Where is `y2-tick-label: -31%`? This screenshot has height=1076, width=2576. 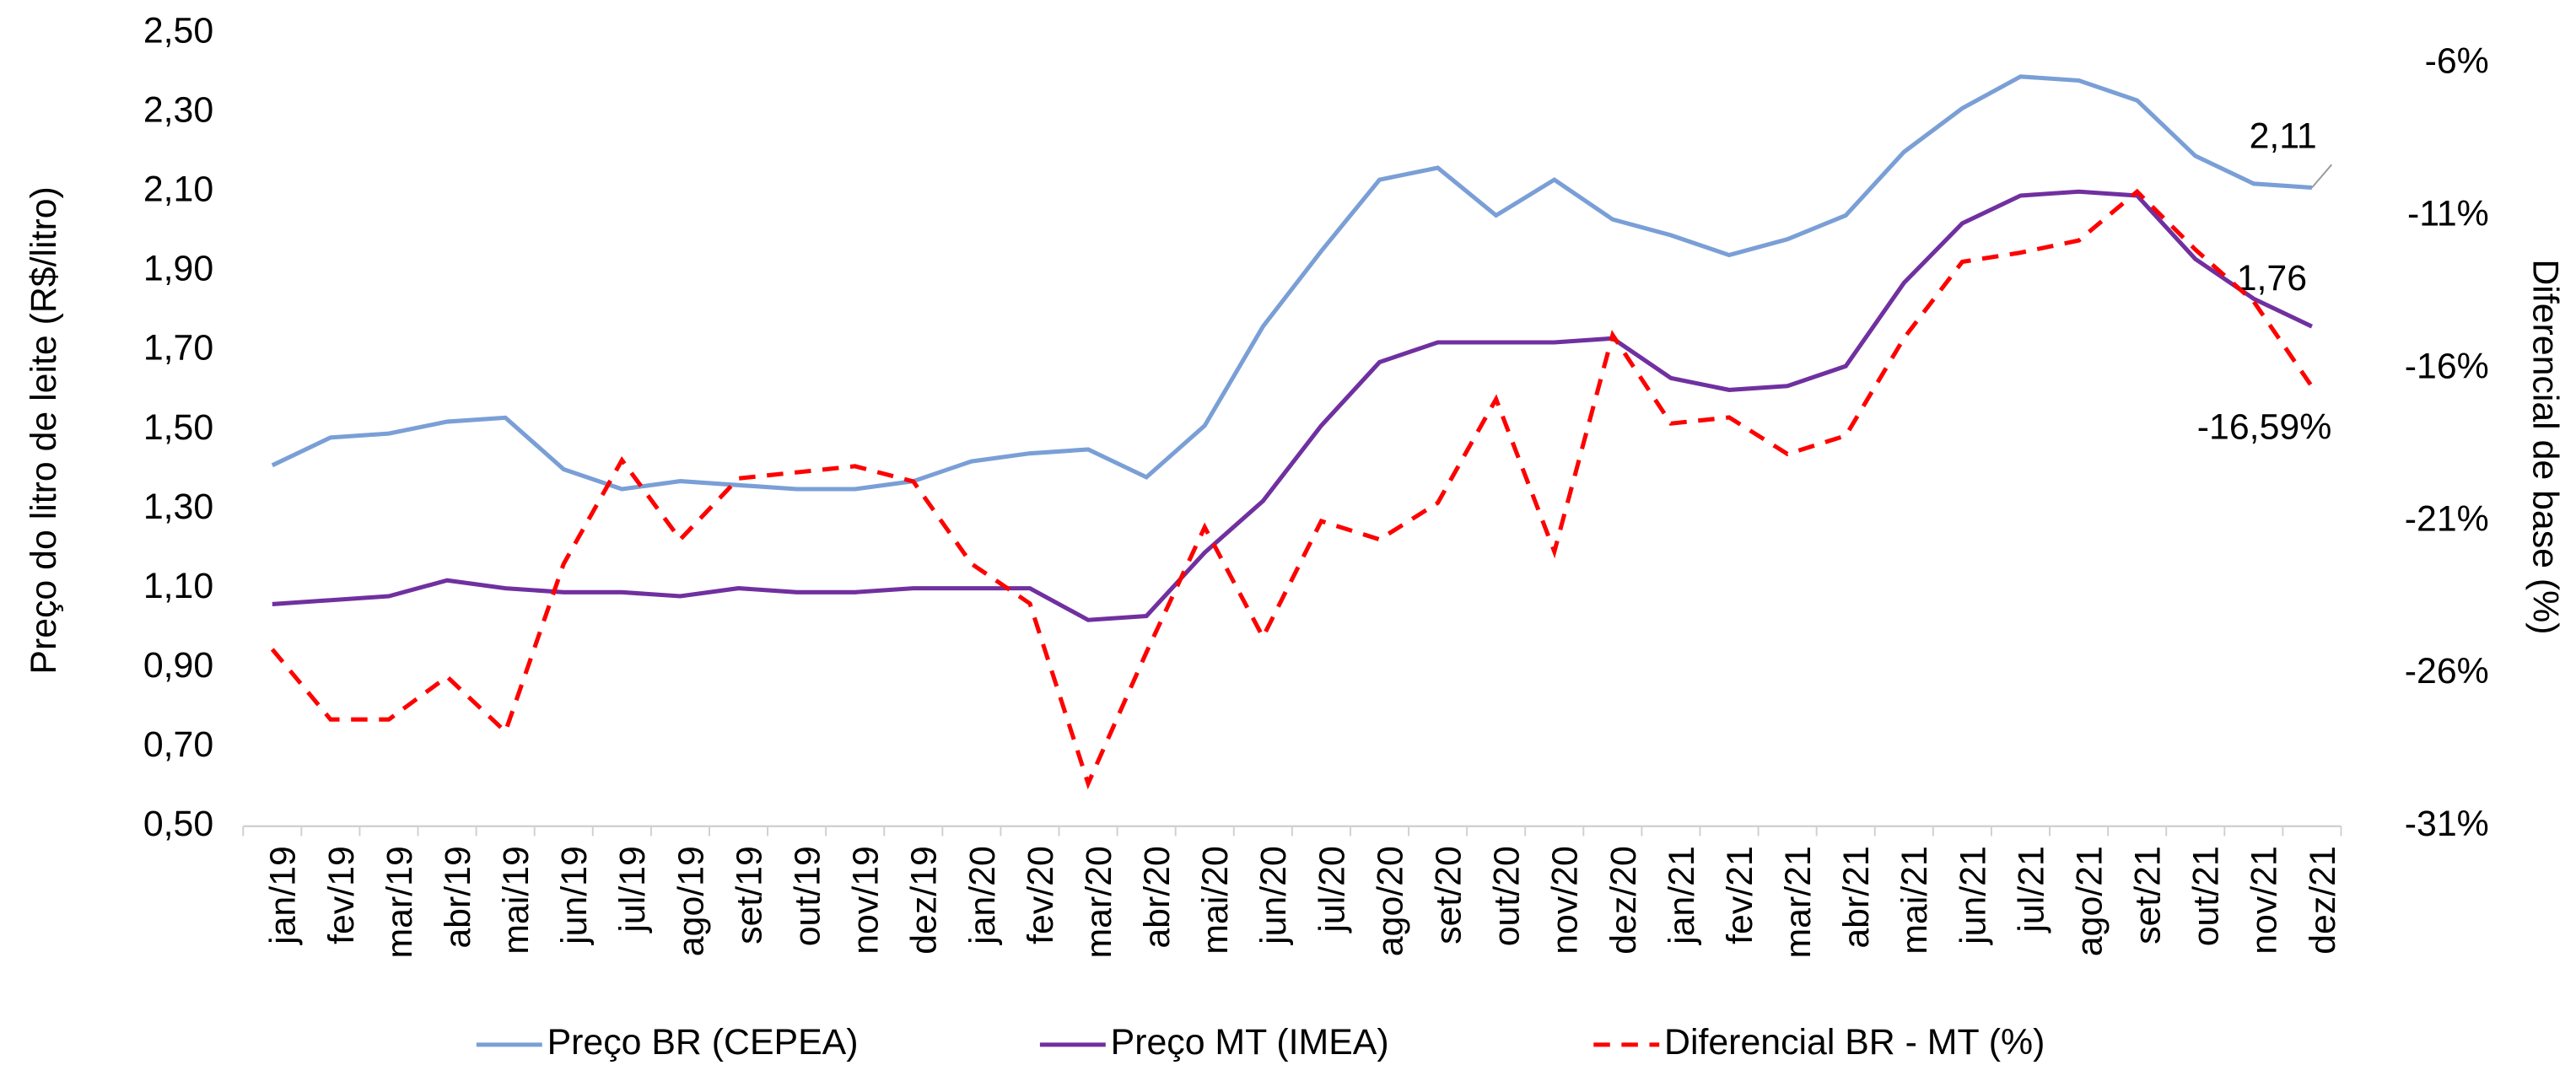 y2-tick-label: -31% is located at coordinates (2447, 824).